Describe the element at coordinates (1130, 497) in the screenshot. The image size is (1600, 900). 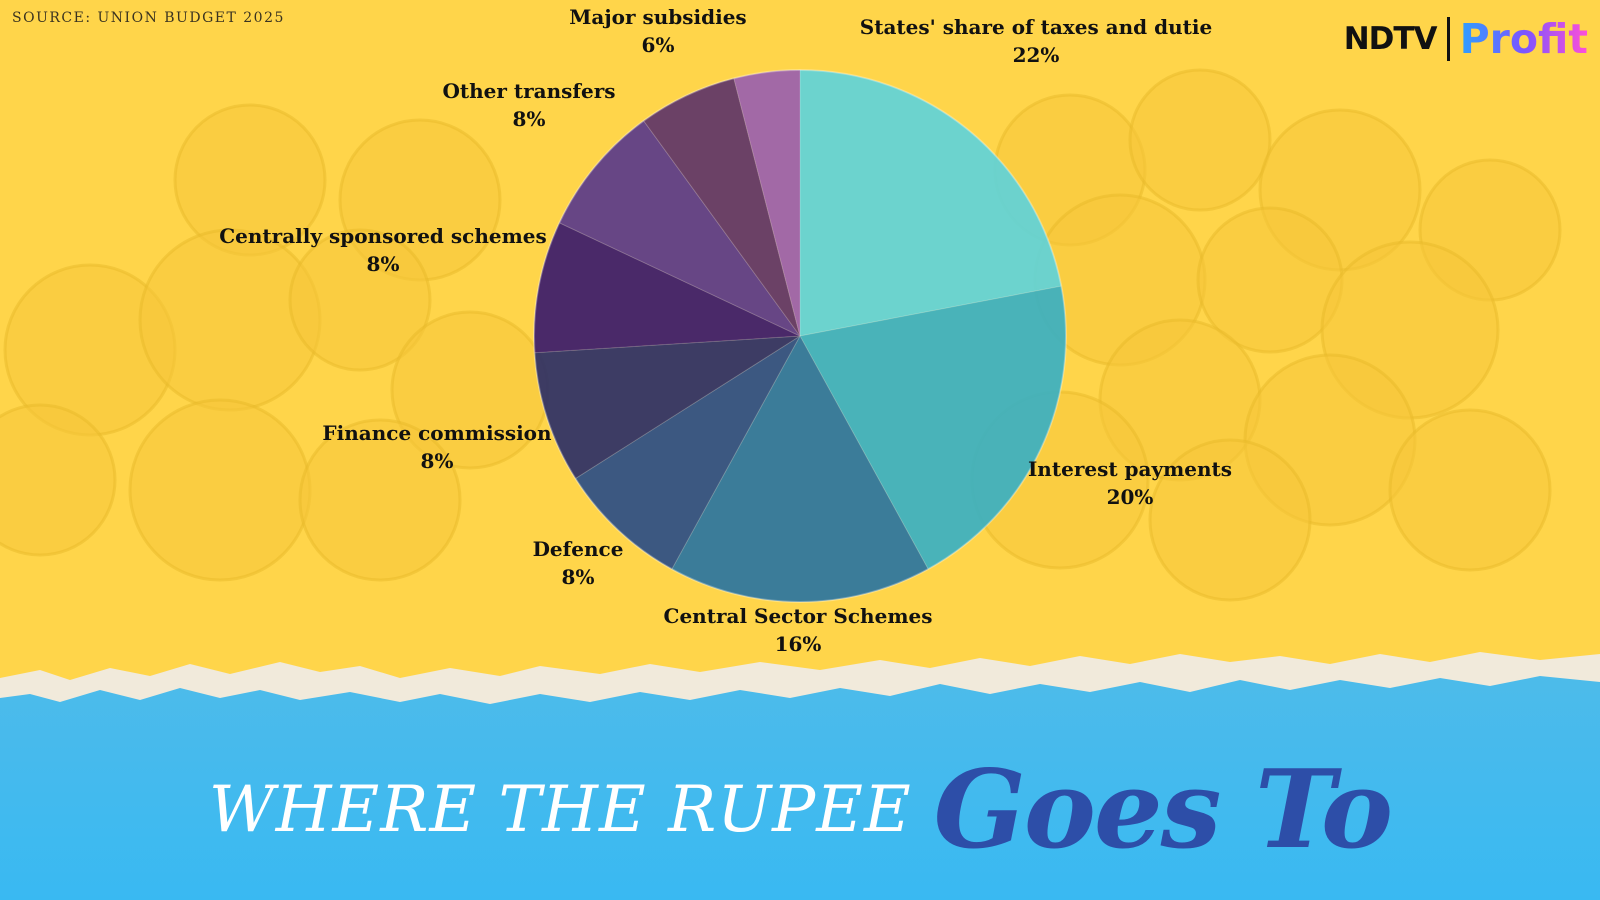
I see `slice-value-label: 20%` at that location.